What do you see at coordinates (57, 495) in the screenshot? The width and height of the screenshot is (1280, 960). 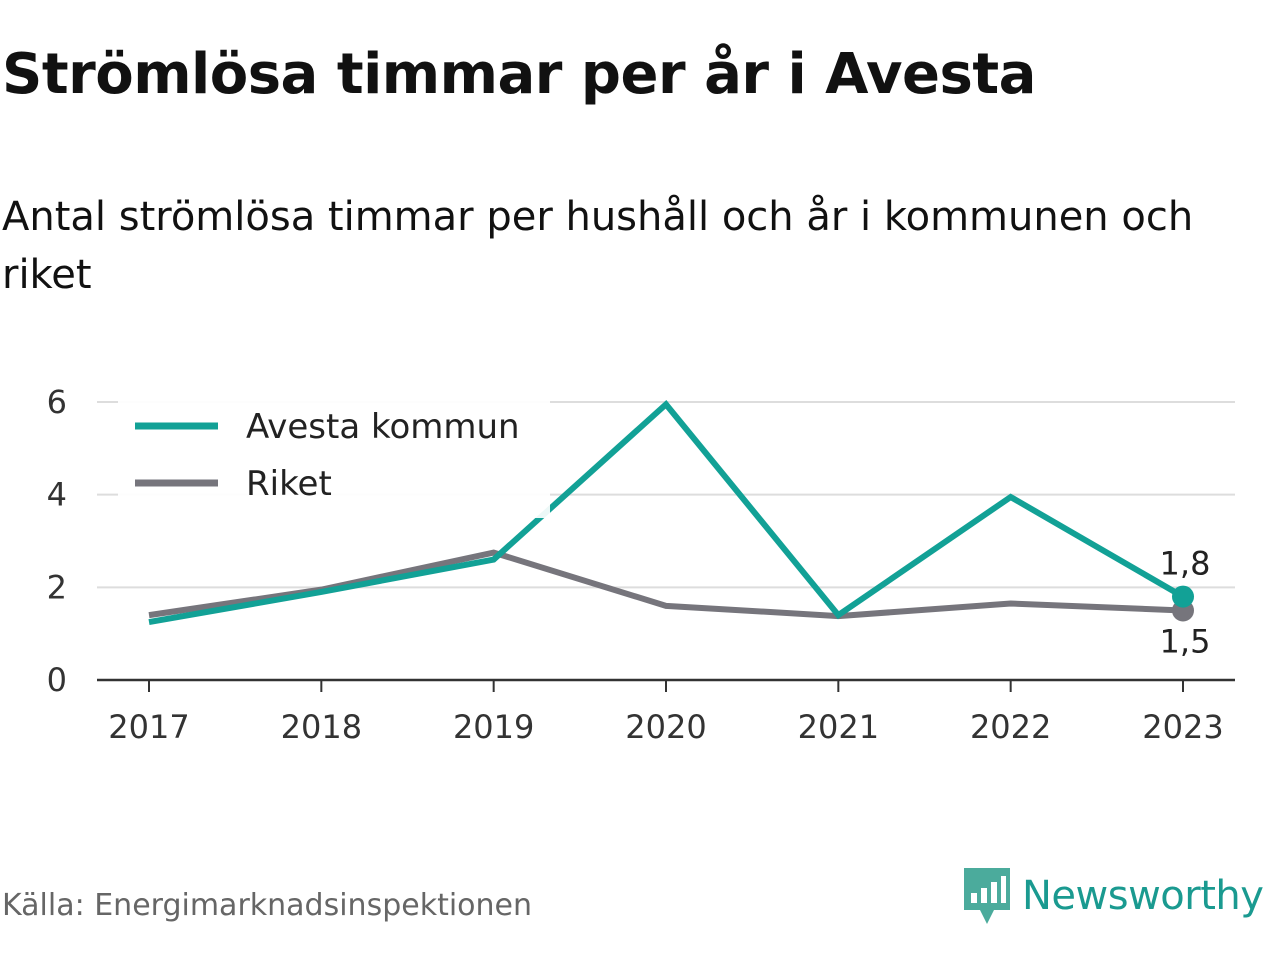 I see `y-tick-label: 4` at bounding box center [57, 495].